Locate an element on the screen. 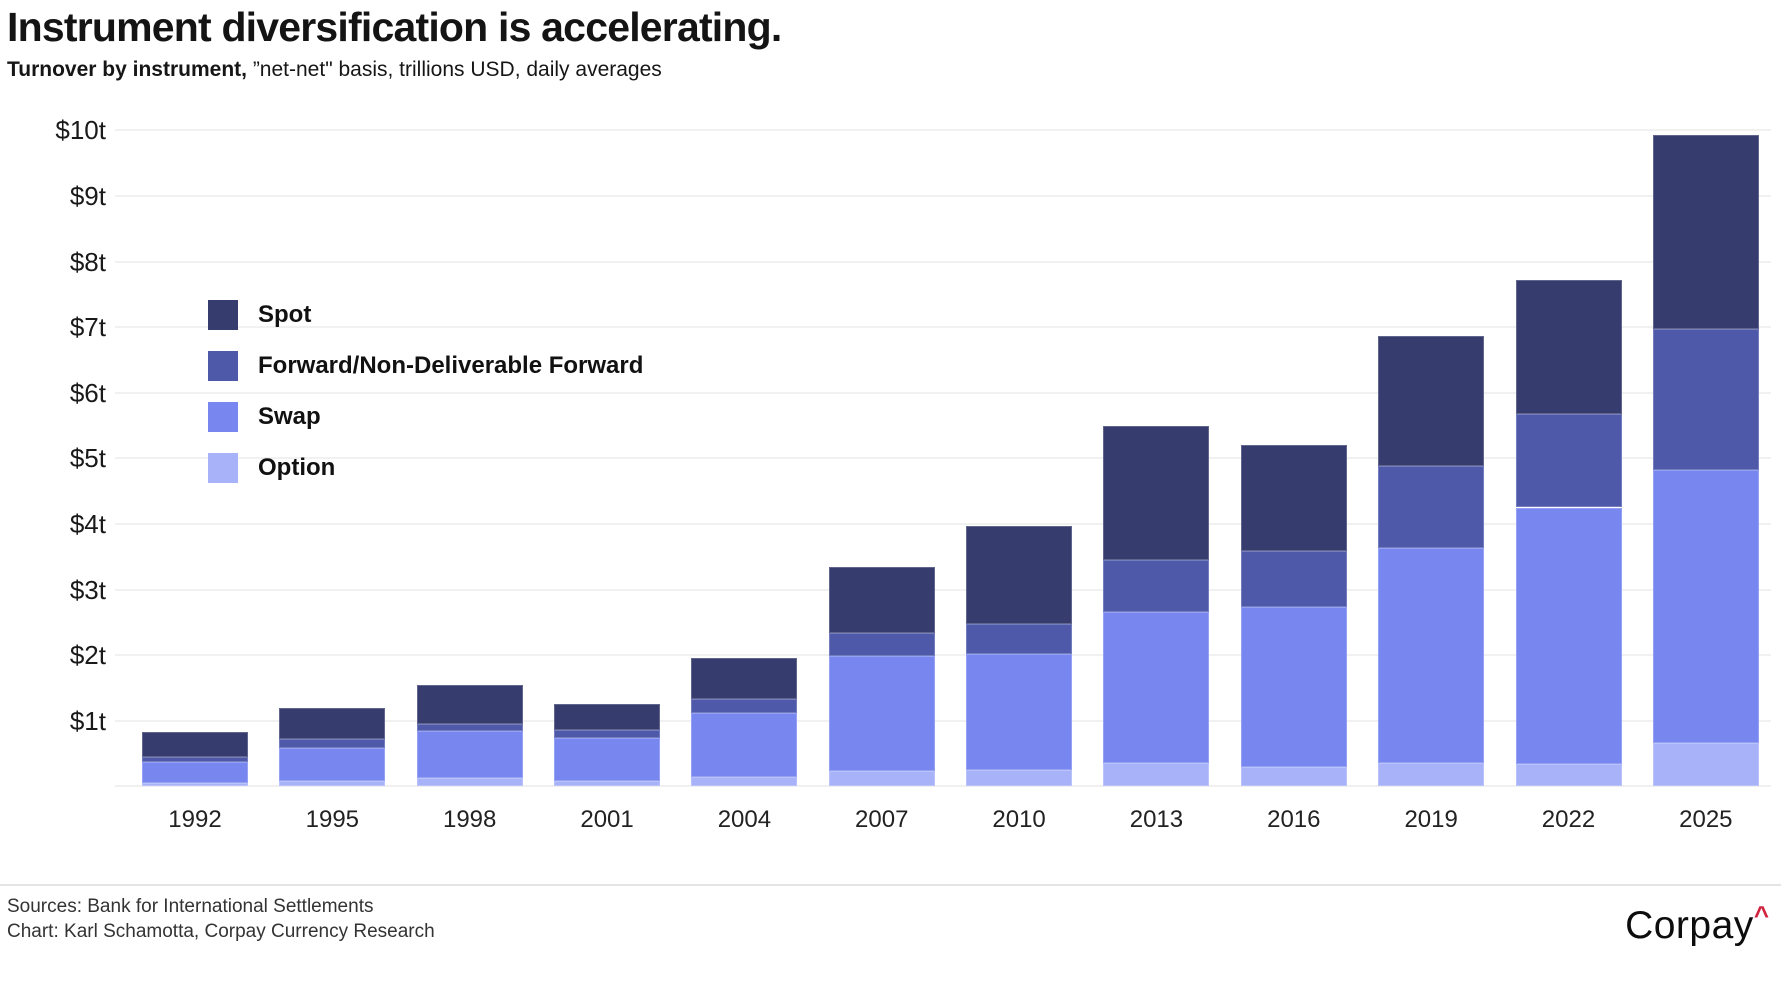  legend-label: Swap is located at coordinates (289, 416).